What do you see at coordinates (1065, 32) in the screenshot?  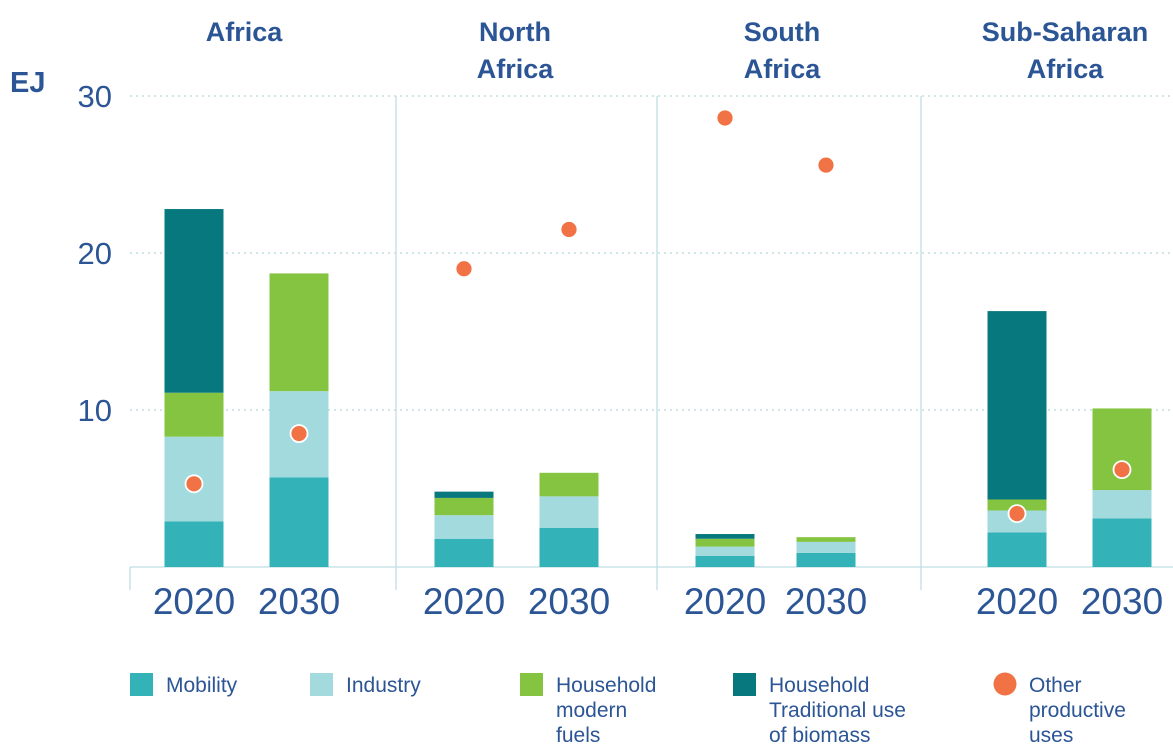 I see `panel-title: Sub-Saharan` at bounding box center [1065, 32].